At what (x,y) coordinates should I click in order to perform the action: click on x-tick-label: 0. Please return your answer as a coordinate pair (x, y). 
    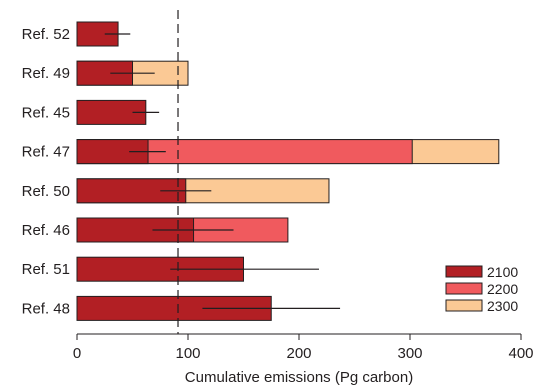
    Looking at the image, I should click on (77, 353).